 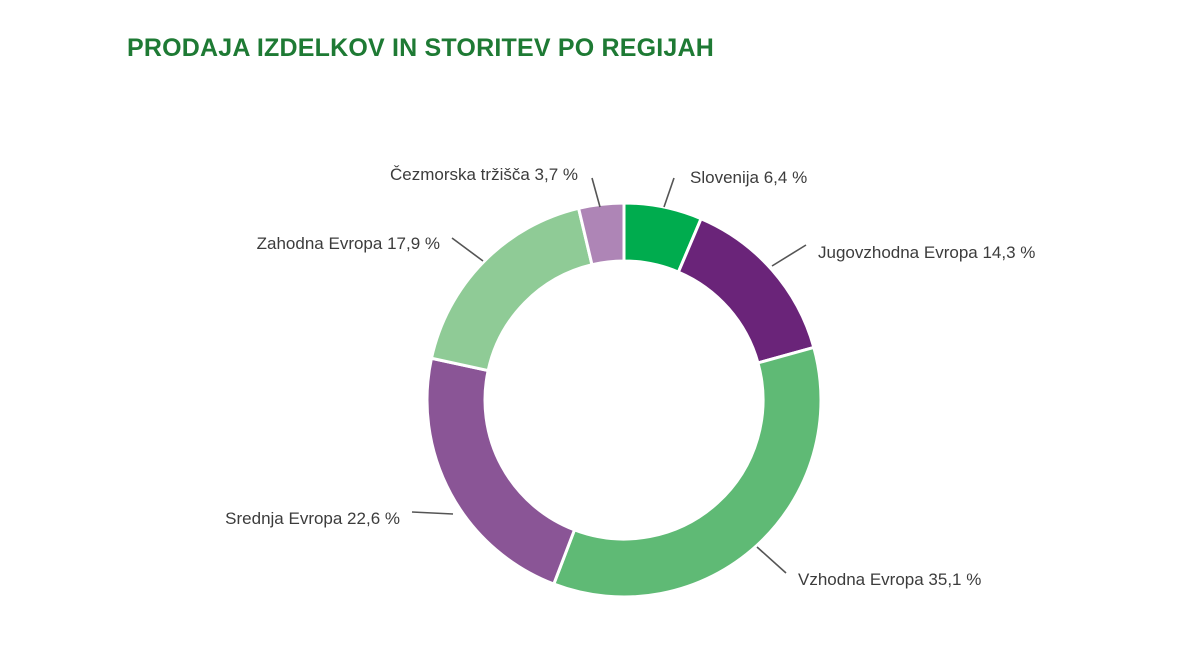 What do you see at coordinates (500, 471) in the screenshot?
I see `slice-srednja-evropa` at bounding box center [500, 471].